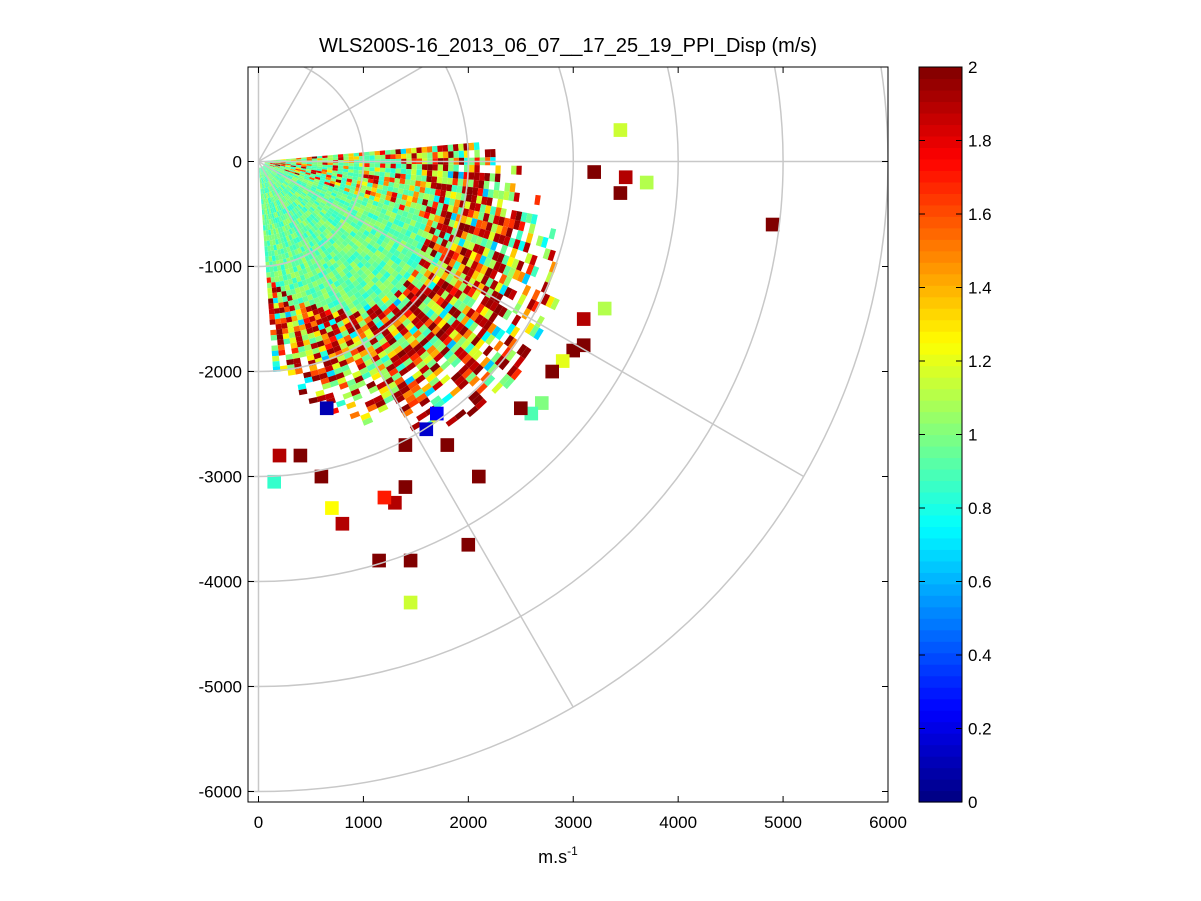 The image size is (1201, 901). I want to click on colorbar-tick-label: 2, so click(972, 67).